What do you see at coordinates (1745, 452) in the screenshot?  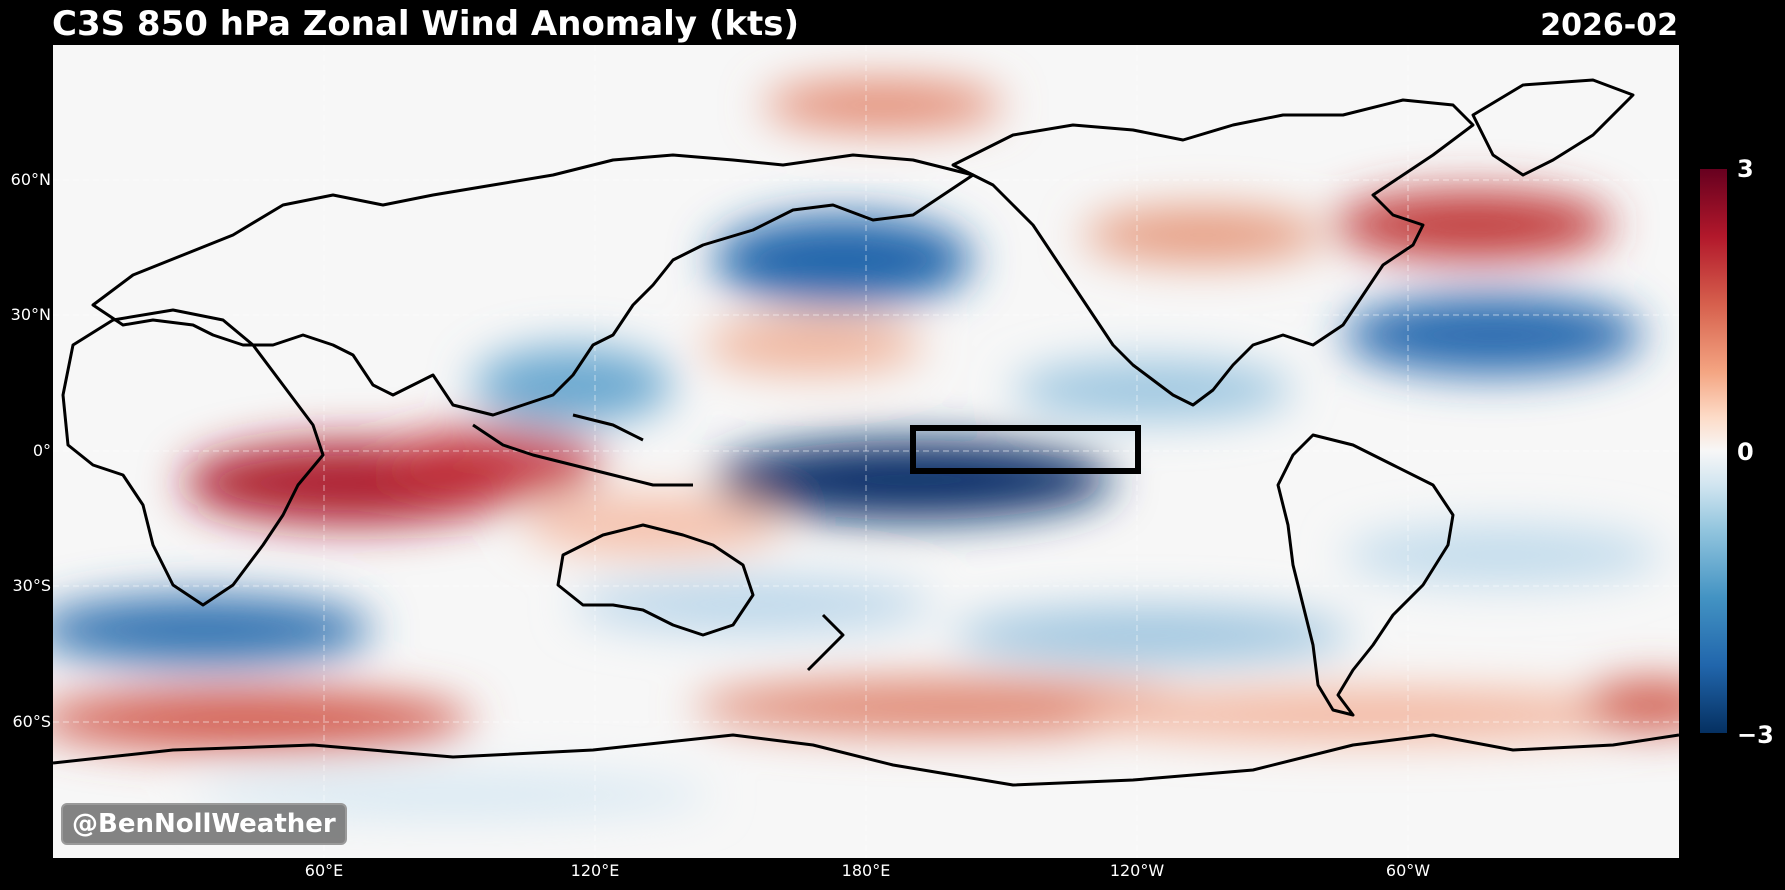 I see `colorbar-tick-zero: 0` at bounding box center [1745, 452].